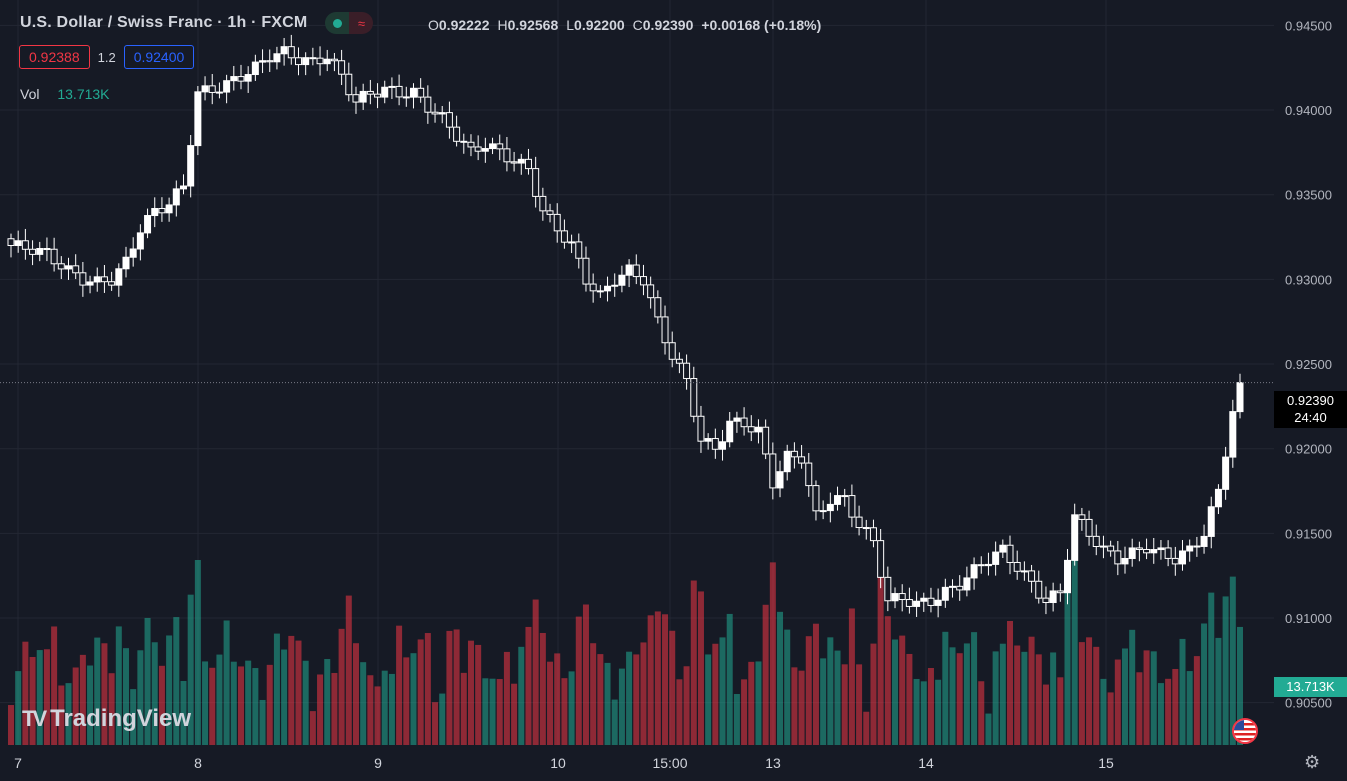 Image resolution: width=1347 pixels, height=781 pixels. I want to click on time-tick-label: 15:00, so click(669, 763).